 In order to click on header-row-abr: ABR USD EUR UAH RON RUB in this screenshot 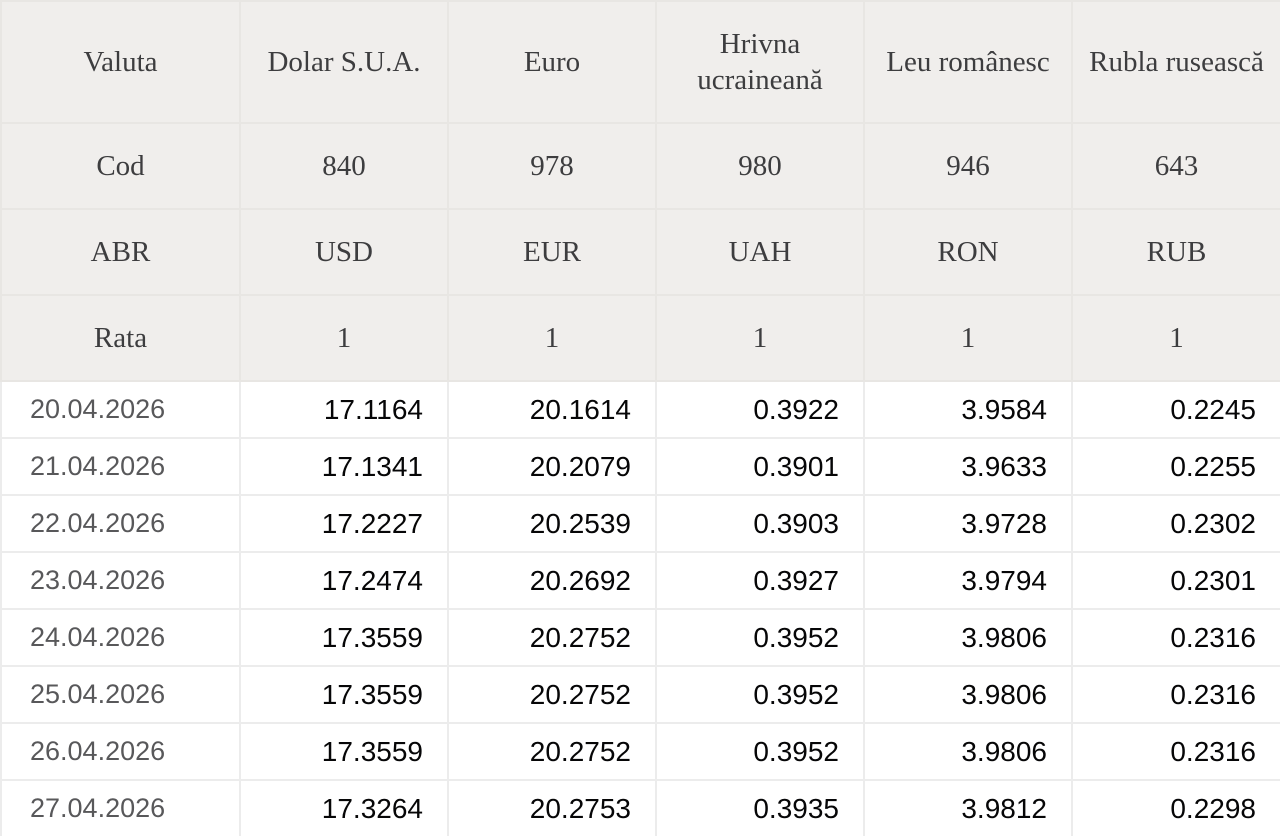, I will do `click(640, 252)`.